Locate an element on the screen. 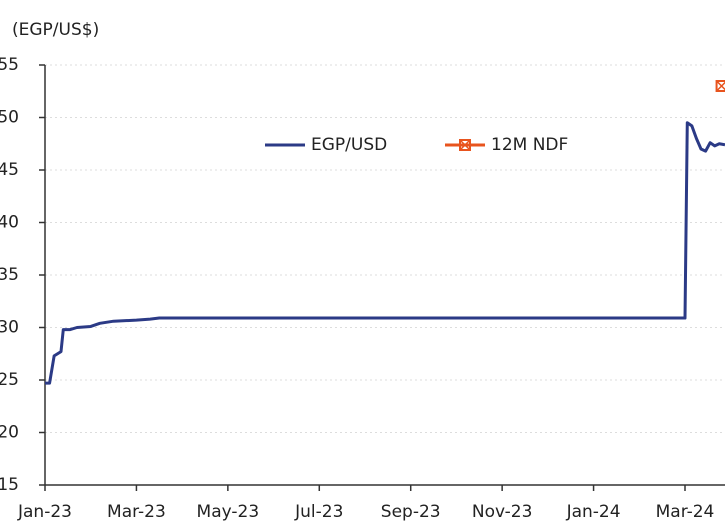  series-marker is located at coordinates (720, 86).